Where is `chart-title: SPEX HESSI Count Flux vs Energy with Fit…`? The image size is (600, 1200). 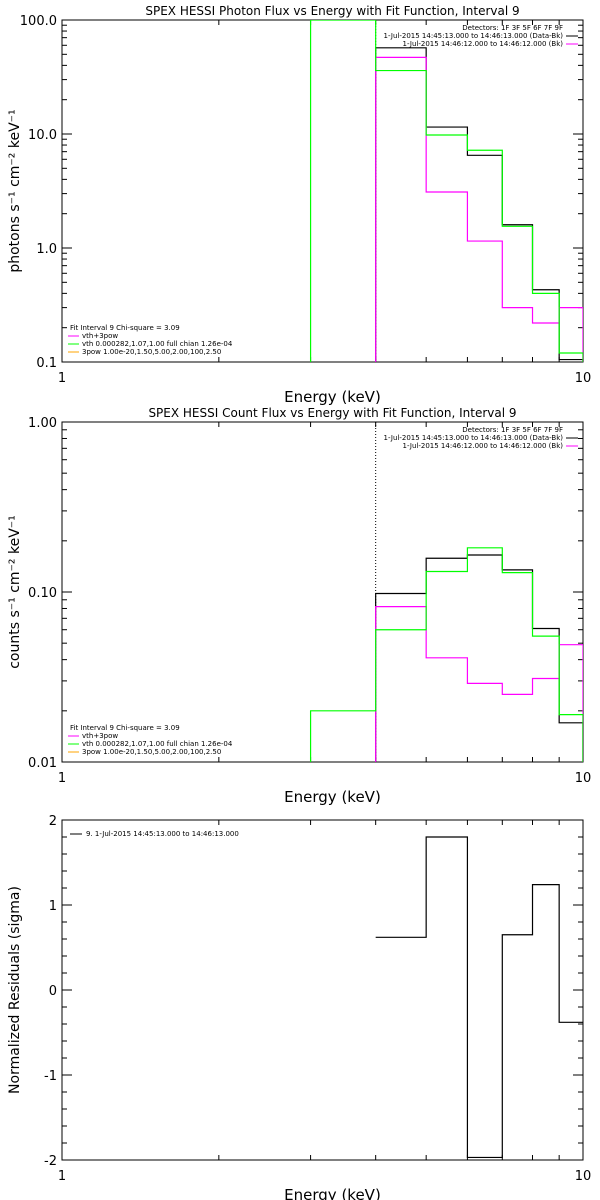
chart-title: SPEX HESSI Count Flux vs Energy with Fit… is located at coordinates (332, 413).